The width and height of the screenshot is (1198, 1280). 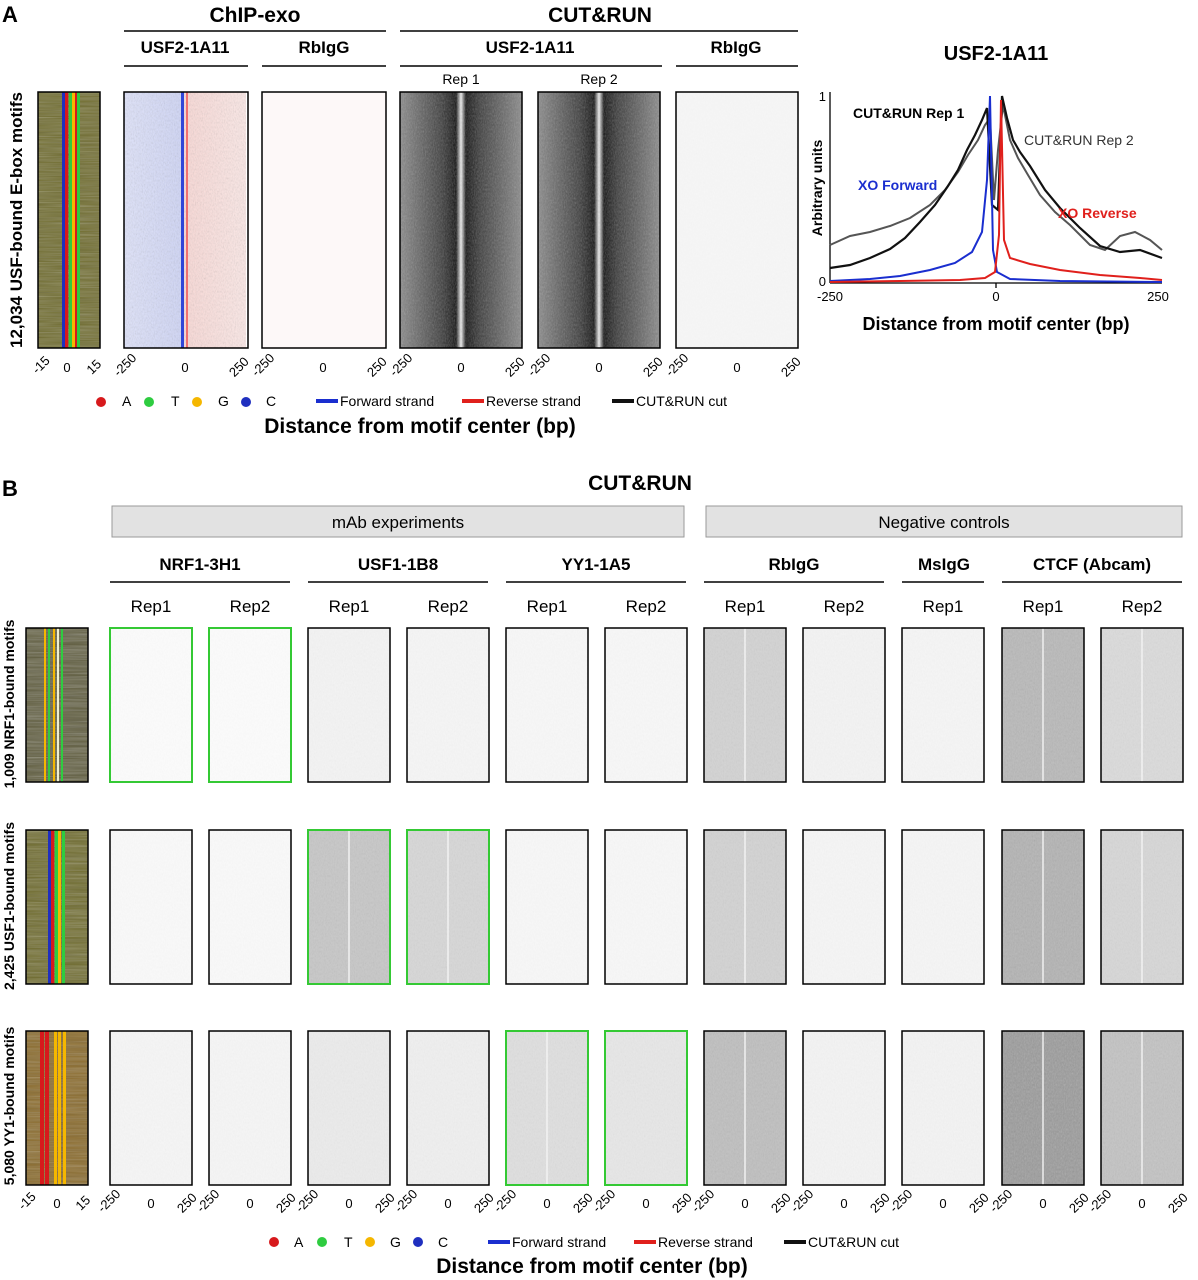 I want to click on group-box-mab, so click(x=398, y=521).